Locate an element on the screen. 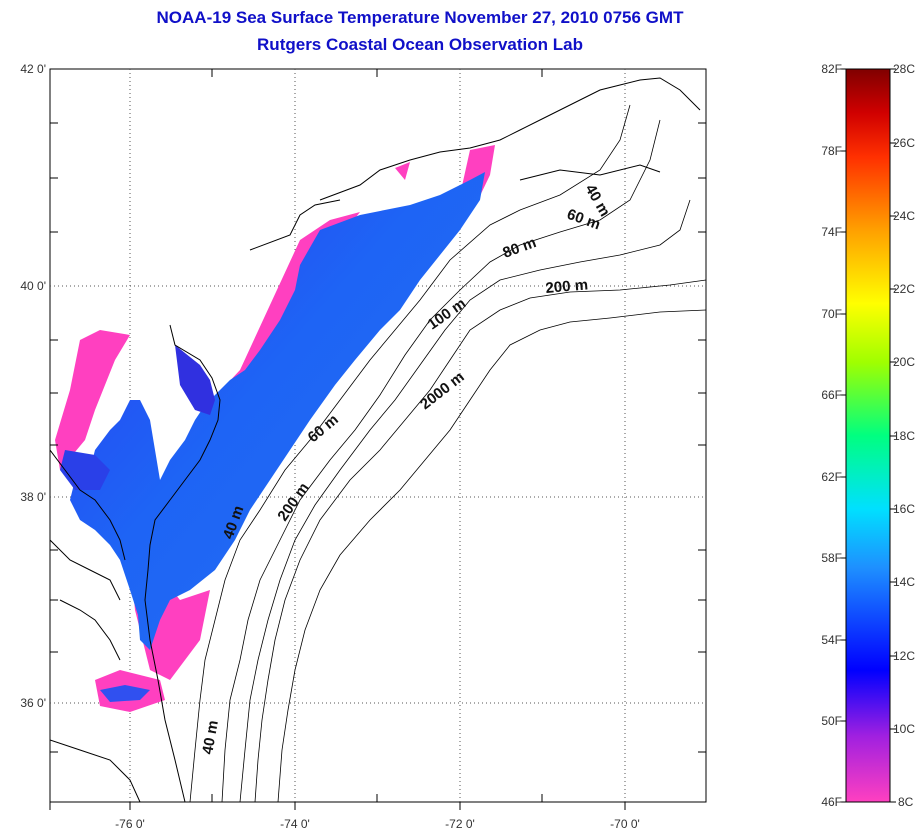  c-label: 28C is located at coordinates (904, 69).